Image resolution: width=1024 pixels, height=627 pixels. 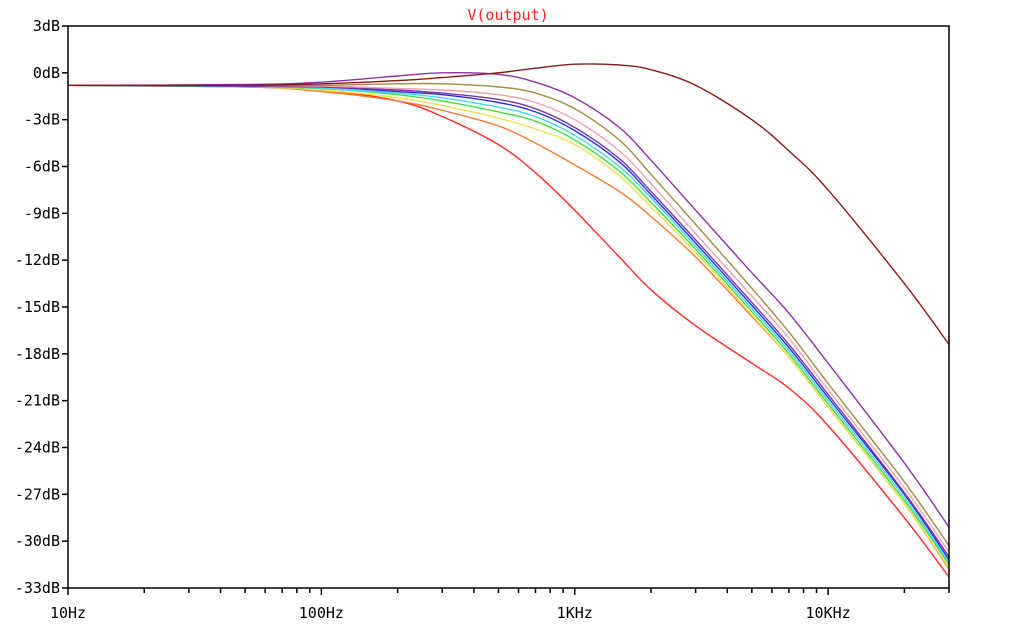 What do you see at coordinates (42, 167) in the screenshot?
I see `y-tick-label: -6dB` at bounding box center [42, 167].